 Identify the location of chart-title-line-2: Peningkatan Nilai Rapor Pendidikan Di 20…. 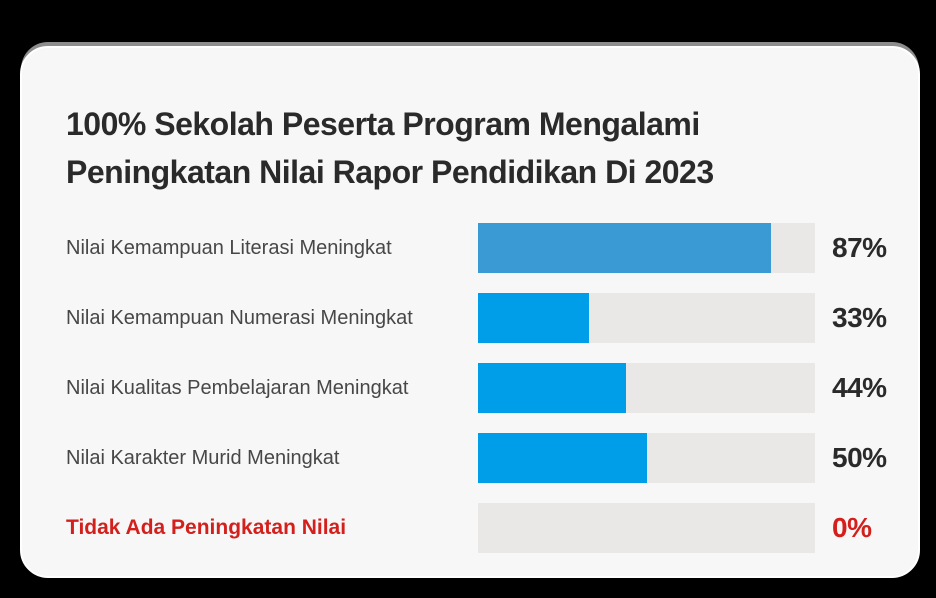
(390, 172).